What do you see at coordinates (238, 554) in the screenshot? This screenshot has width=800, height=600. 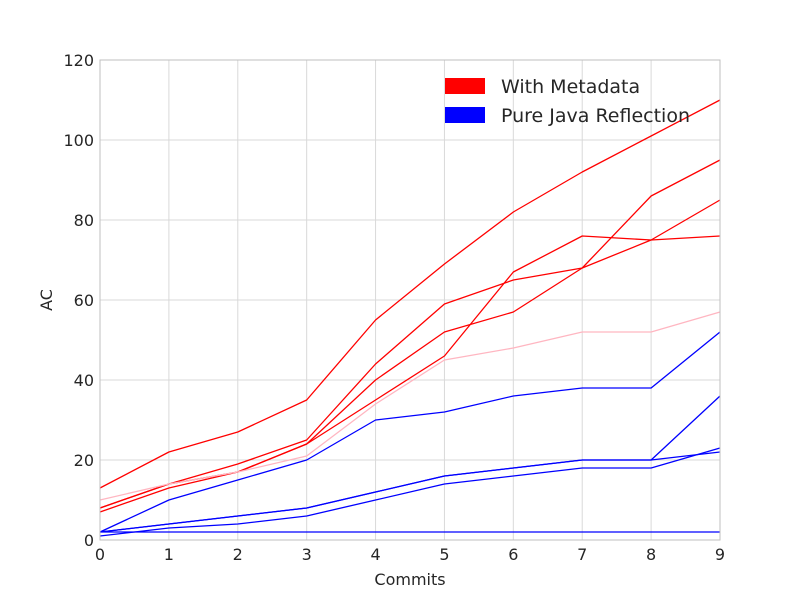 I see `x-tick-label: 2` at bounding box center [238, 554].